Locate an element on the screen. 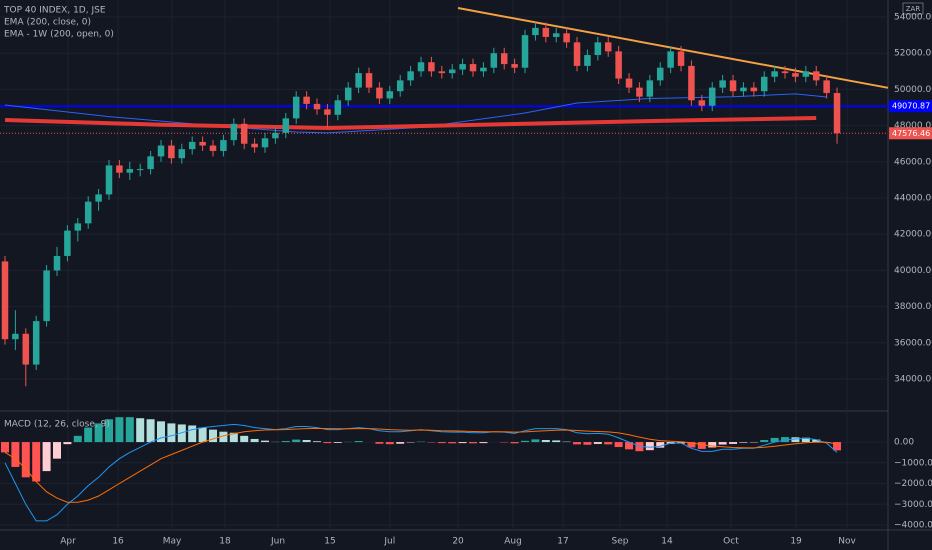 The image size is (932, 550). x-tick-label: 20 is located at coordinates (458, 542).